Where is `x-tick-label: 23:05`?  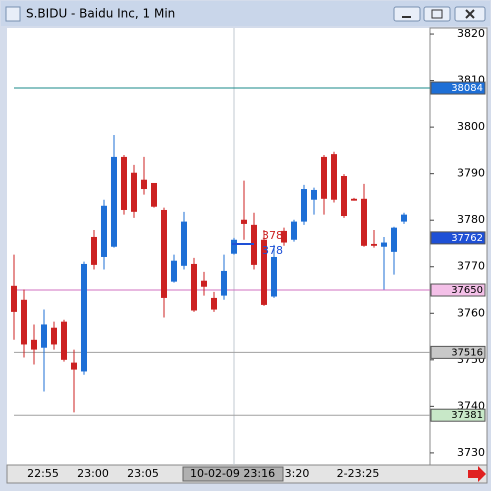 x-tick-label: 23:05 is located at coordinates (143, 473).